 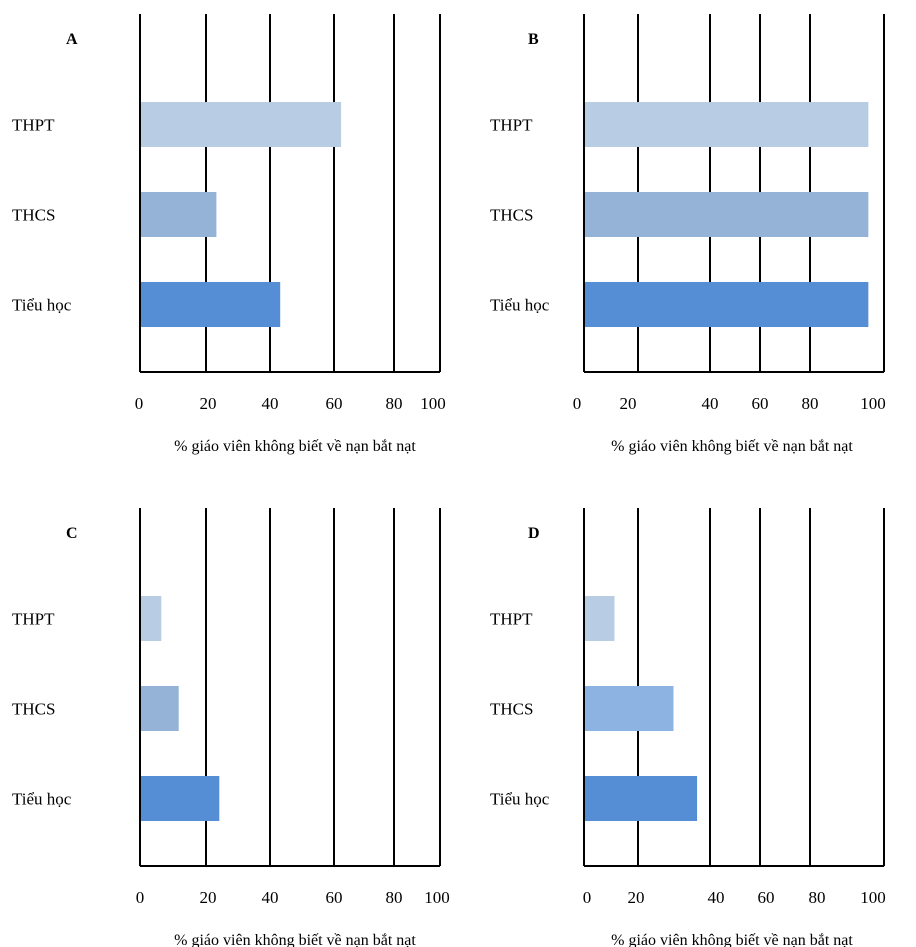 What do you see at coordinates (208, 897) in the screenshot?
I see `panel-c-tick-label: 20` at bounding box center [208, 897].